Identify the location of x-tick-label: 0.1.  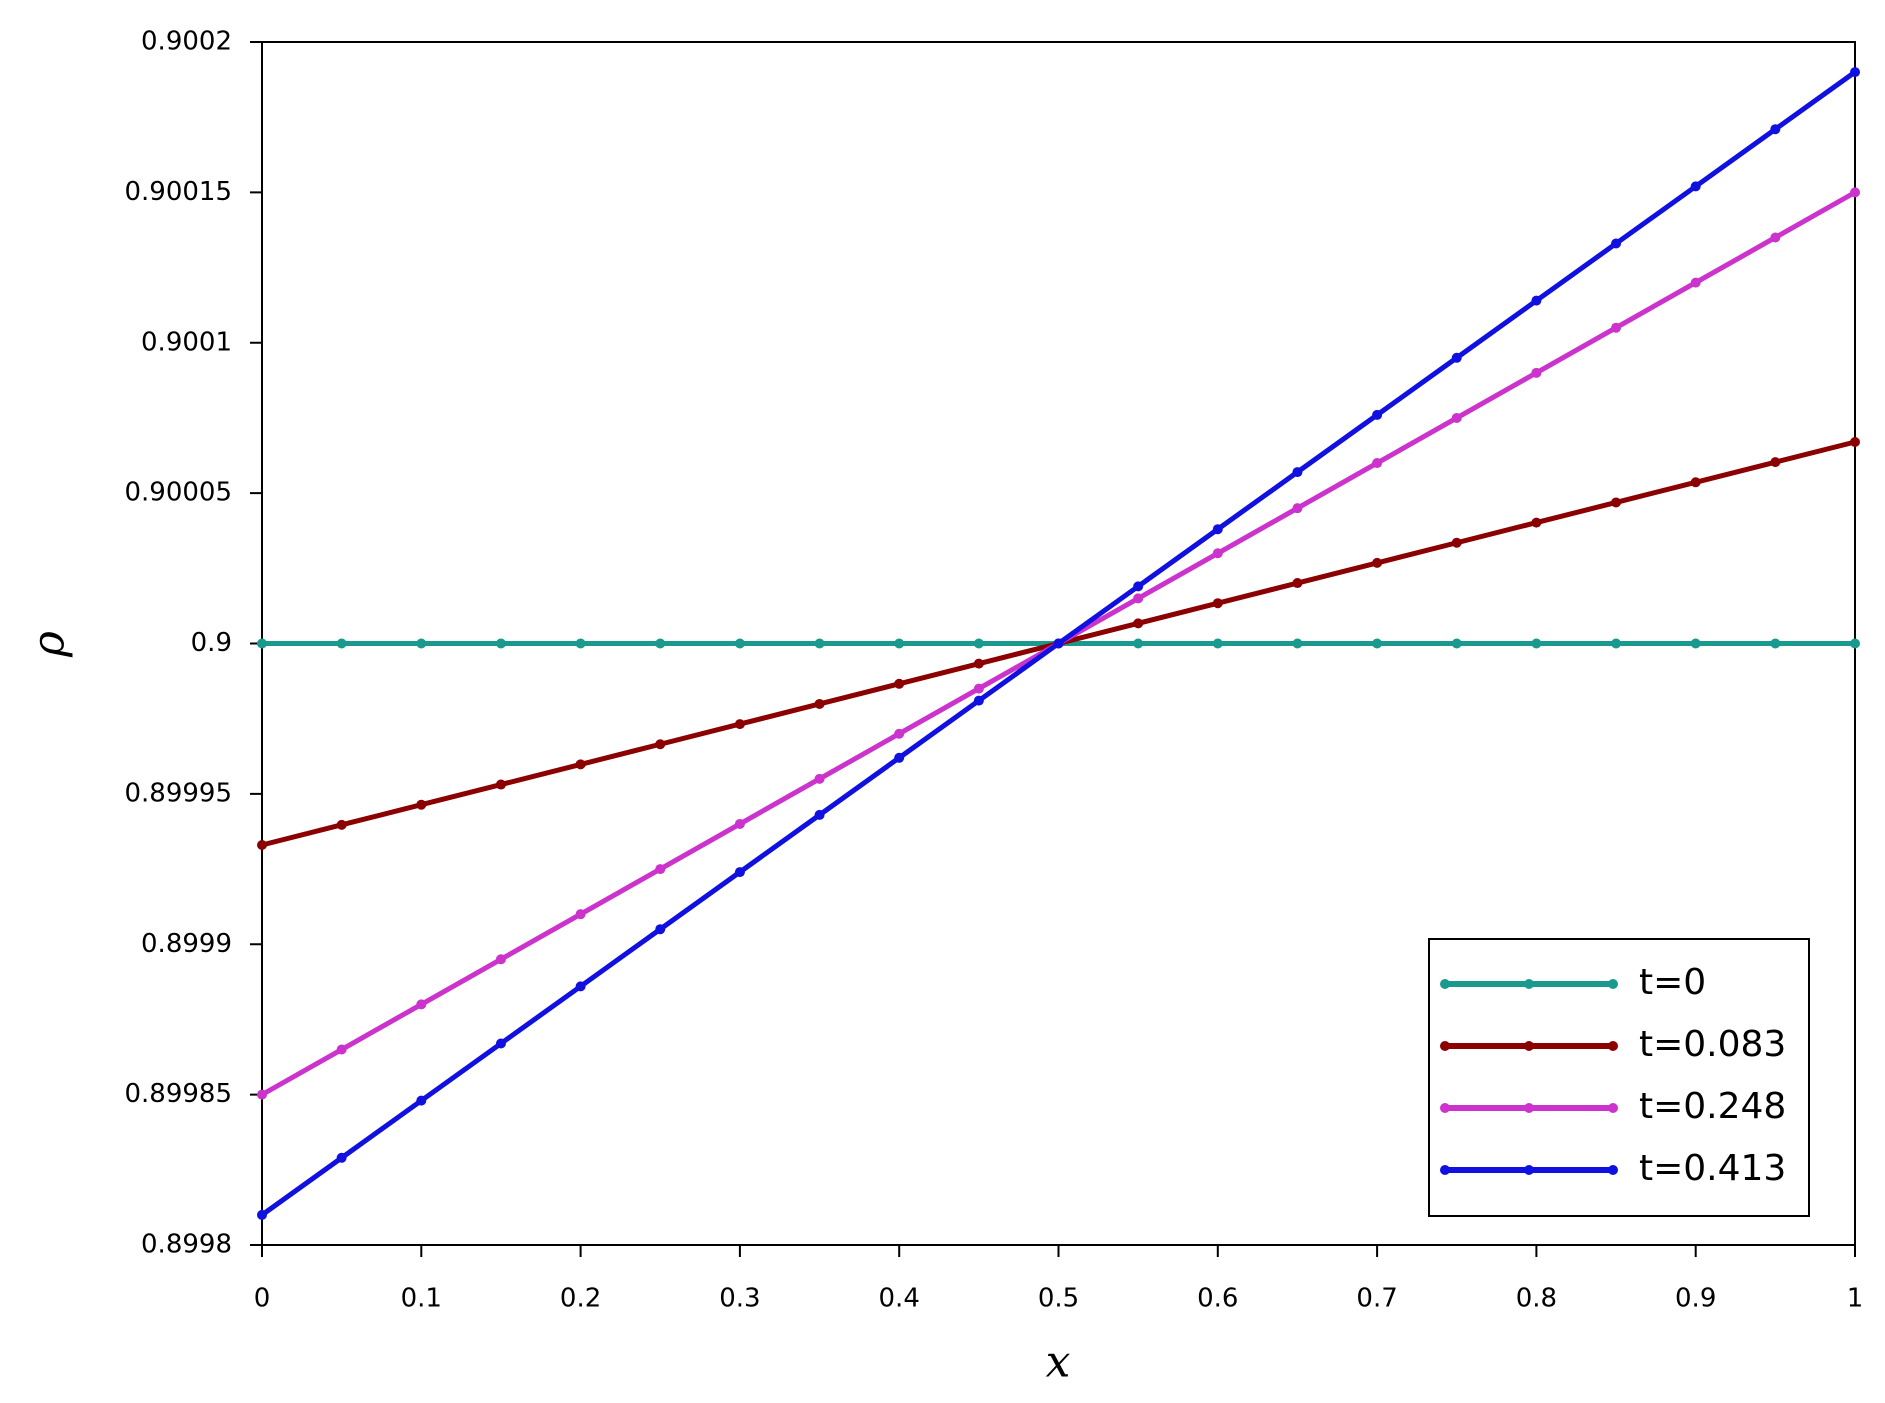
(421, 1299).